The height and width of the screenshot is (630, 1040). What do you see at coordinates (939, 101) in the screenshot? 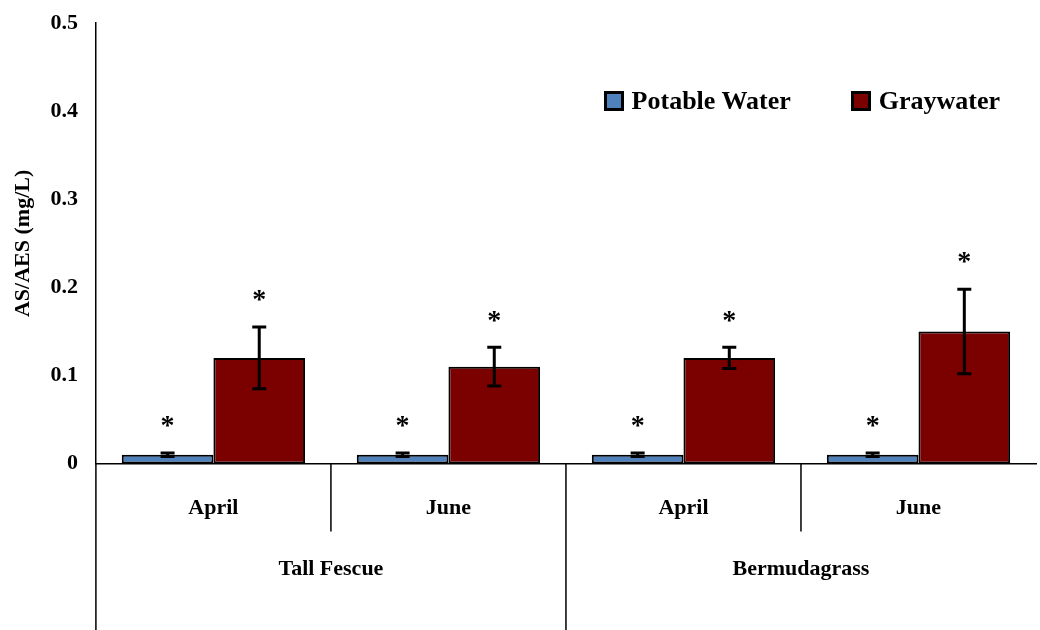
I see `legend-label: Graywater` at bounding box center [939, 101].